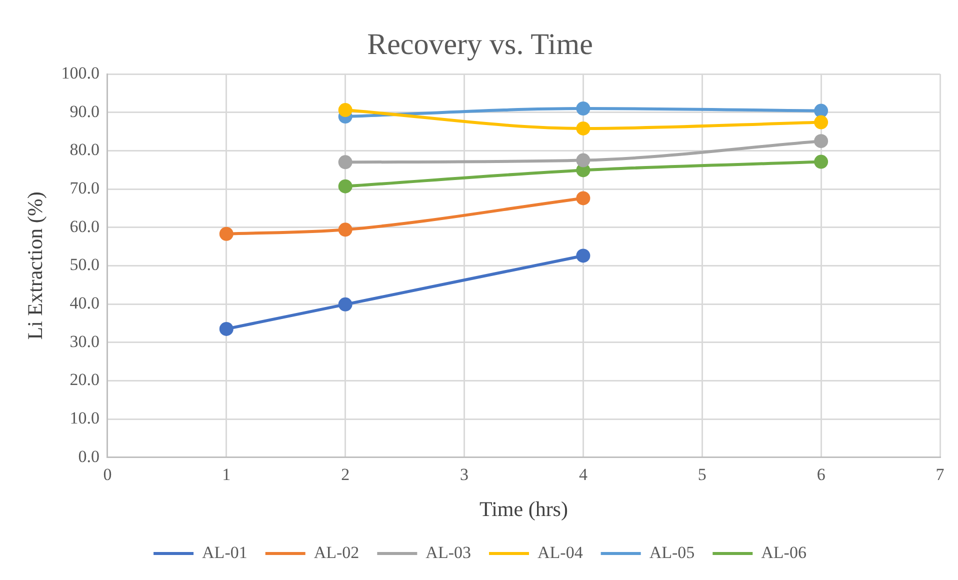 The image size is (958, 580). Describe the element at coordinates (523, 508) in the screenshot. I see `x-axis-title: Time (hrs)` at that location.